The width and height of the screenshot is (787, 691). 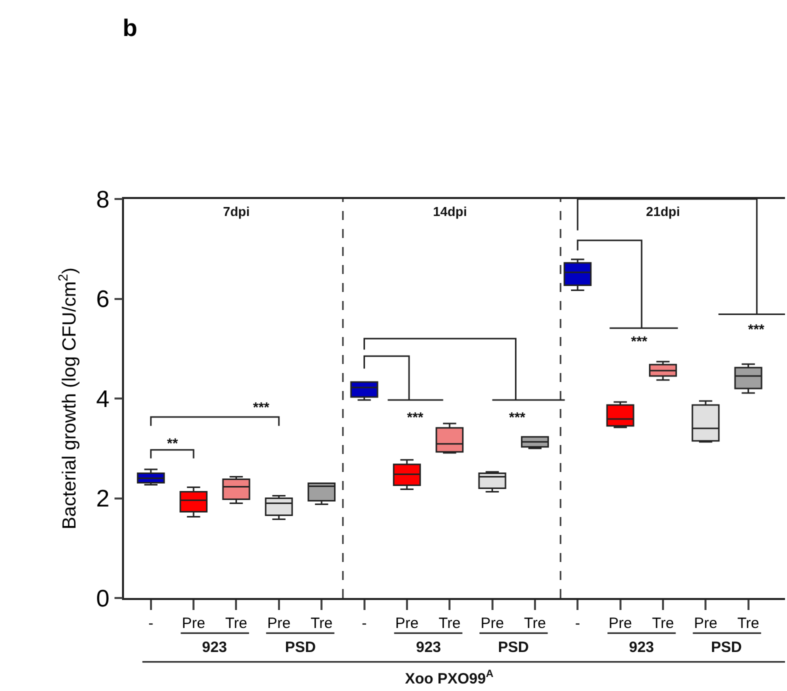 What do you see at coordinates (103, 200) in the screenshot?
I see `y-tick-label: 8` at bounding box center [103, 200].